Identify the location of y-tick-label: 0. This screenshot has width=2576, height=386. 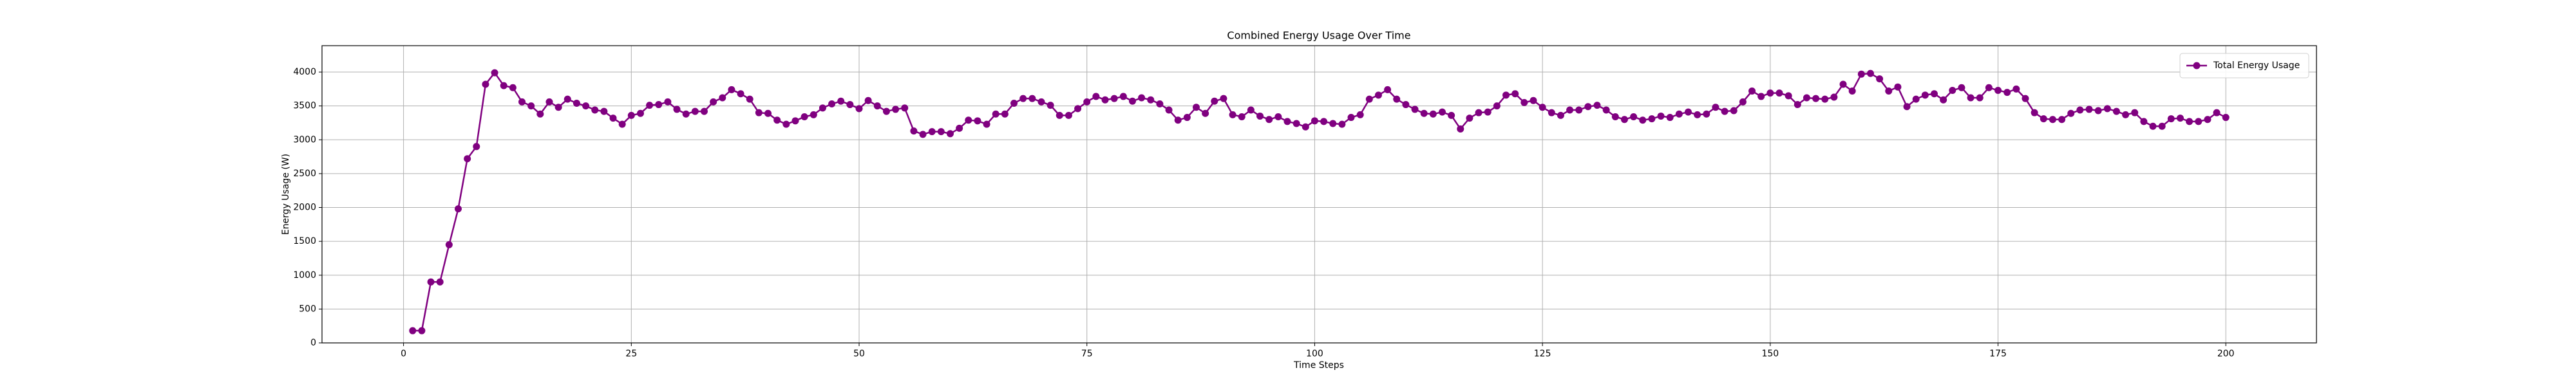
(313, 343).